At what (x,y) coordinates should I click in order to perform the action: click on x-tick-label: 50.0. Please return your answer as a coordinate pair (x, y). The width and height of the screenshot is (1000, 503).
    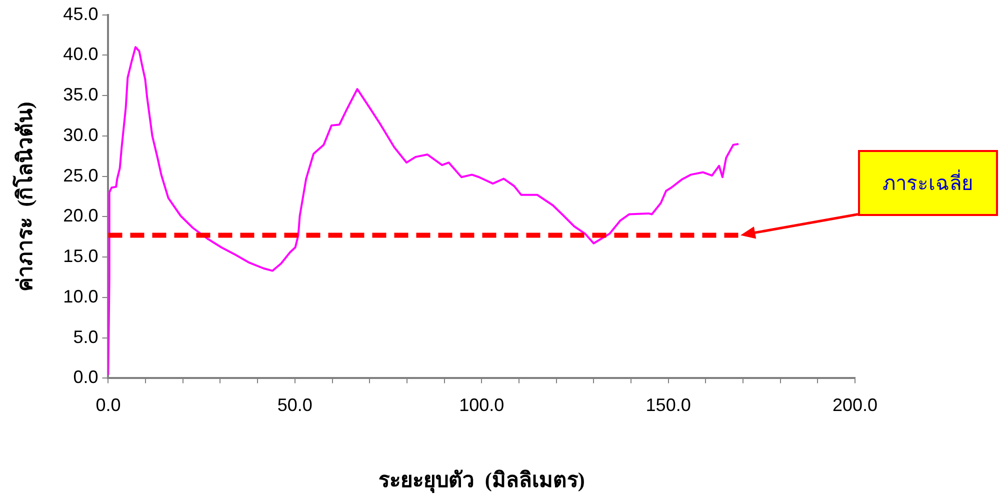
    Looking at the image, I should click on (294, 404).